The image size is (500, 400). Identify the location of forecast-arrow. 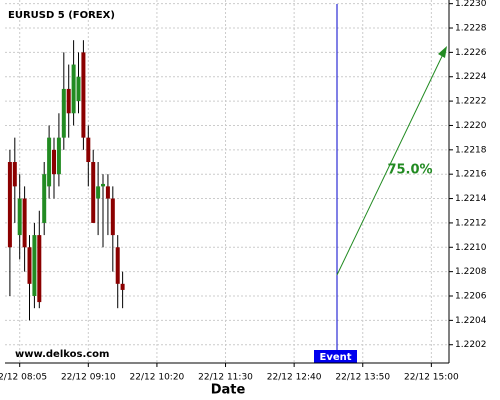
(391, 162).